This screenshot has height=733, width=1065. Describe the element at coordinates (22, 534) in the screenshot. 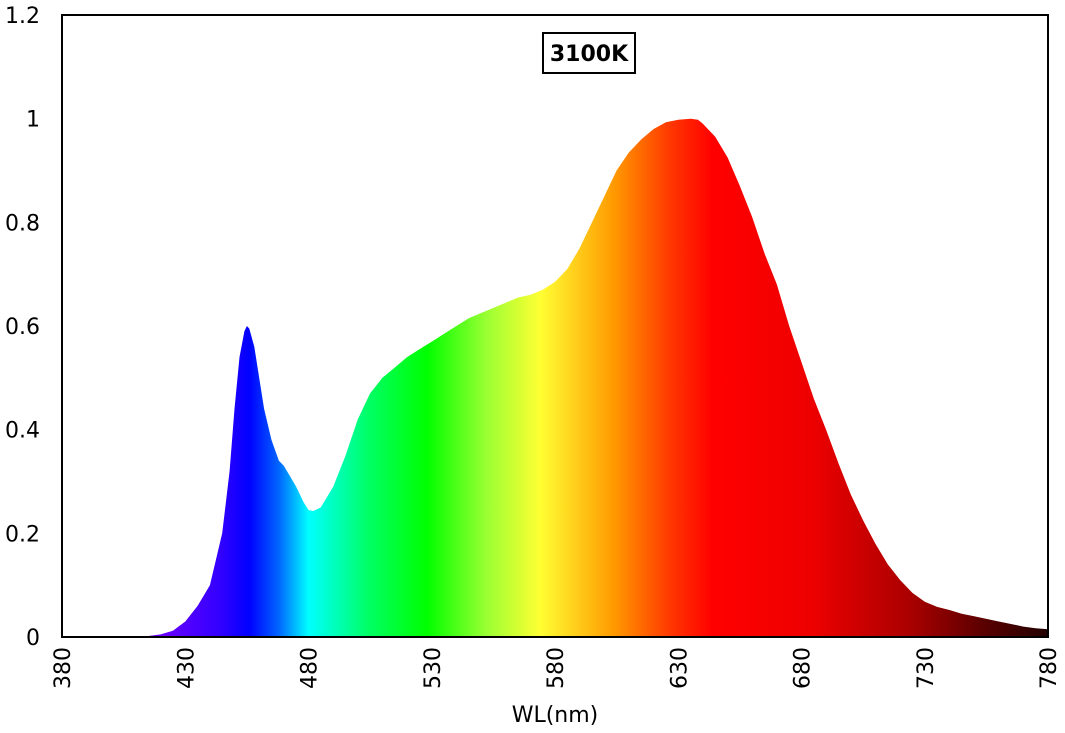

I see `y-tick-label: 0.2` at that location.